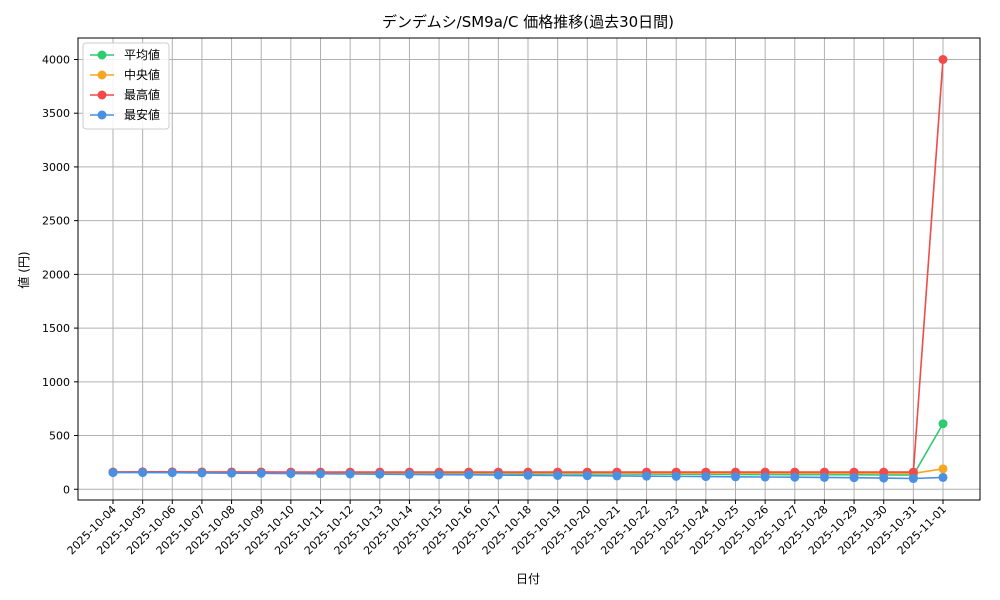 The image size is (1000, 600). What do you see at coordinates (142, 54) in the screenshot?
I see `legend-label: 平均値` at bounding box center [142, 54].